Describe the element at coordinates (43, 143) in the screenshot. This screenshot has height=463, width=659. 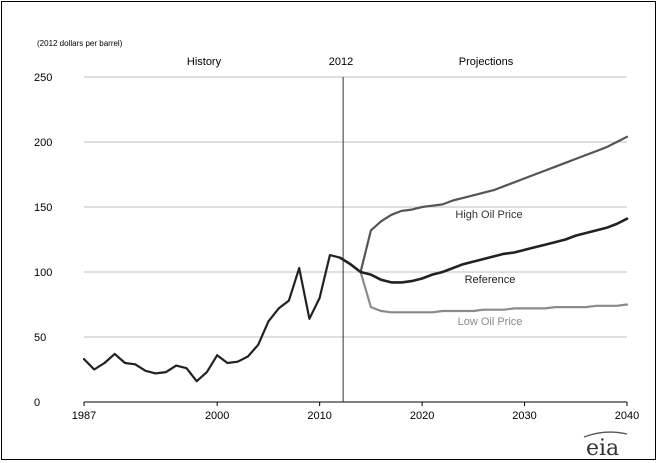
I see `y-tick-label-200: 200` at that location.